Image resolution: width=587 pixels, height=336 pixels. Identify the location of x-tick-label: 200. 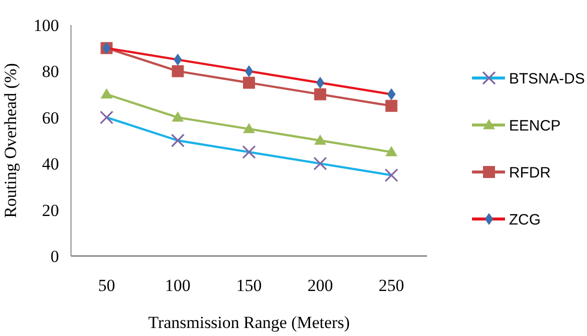
(320, 285).